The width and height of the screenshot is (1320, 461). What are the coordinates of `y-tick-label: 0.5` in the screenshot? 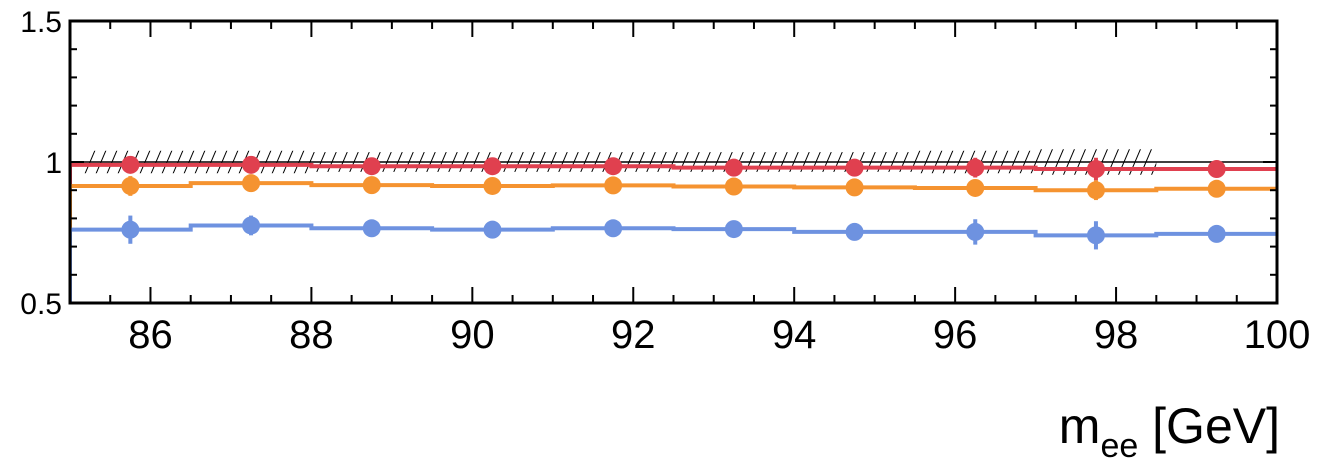 It's located at (41, 304).